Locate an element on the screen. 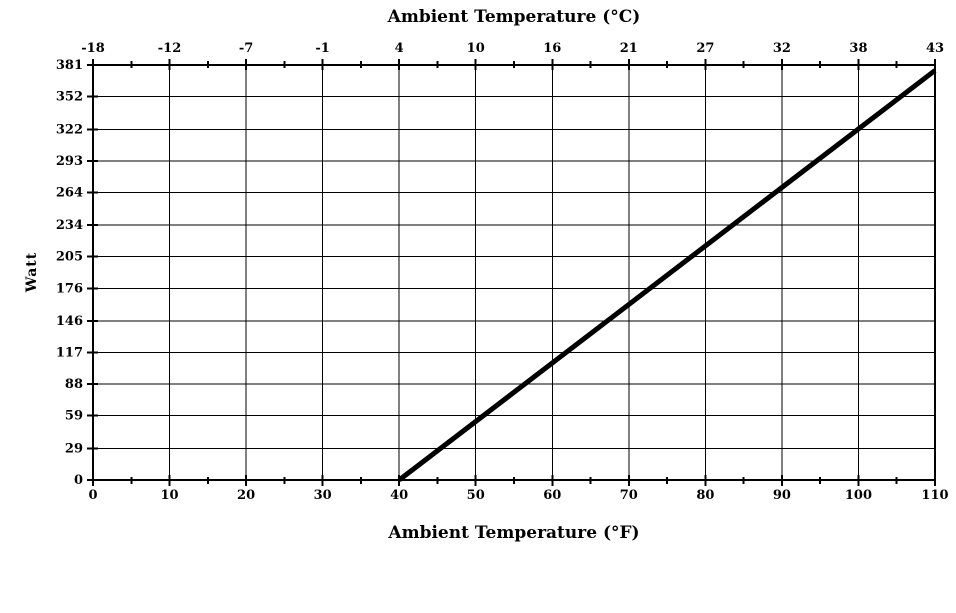 Image resolution: width=956 pixels, height=613 pixels. y-tick-label: 29 is located at coordinates (74, 448).